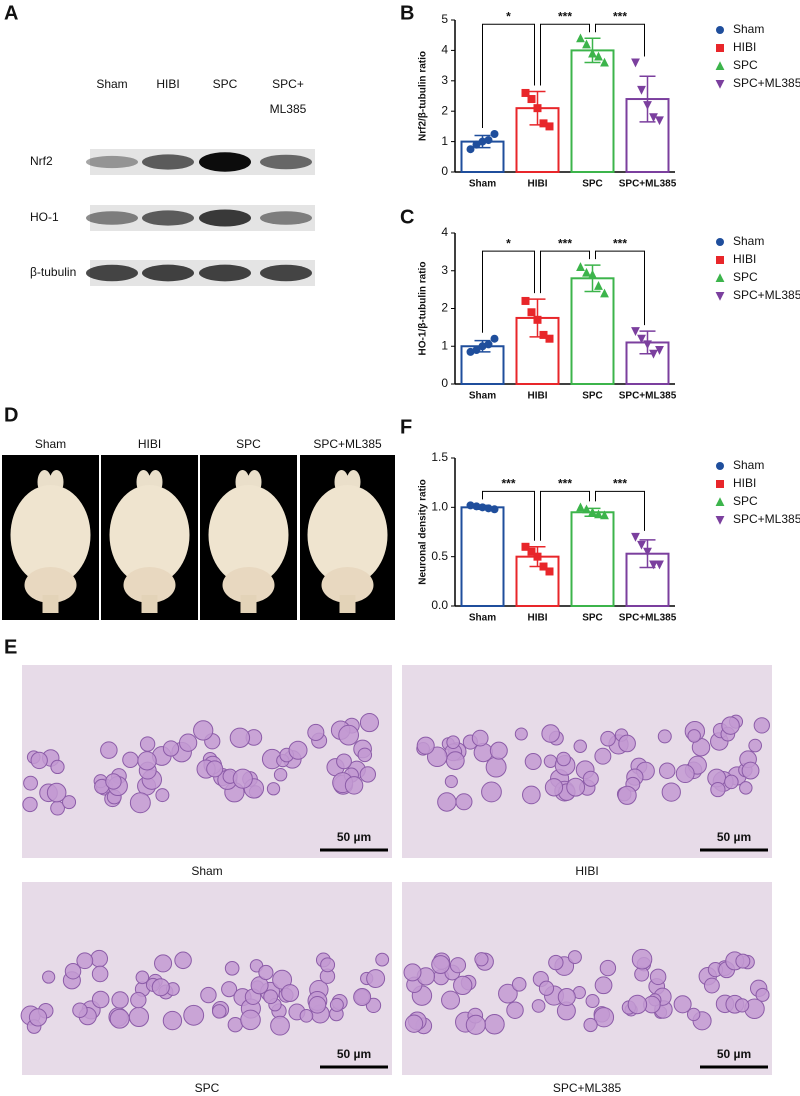  What do you see at coordinates (508, 243) in the screenshot?
I see `significance-label: *` at bounding box center [508, 243].